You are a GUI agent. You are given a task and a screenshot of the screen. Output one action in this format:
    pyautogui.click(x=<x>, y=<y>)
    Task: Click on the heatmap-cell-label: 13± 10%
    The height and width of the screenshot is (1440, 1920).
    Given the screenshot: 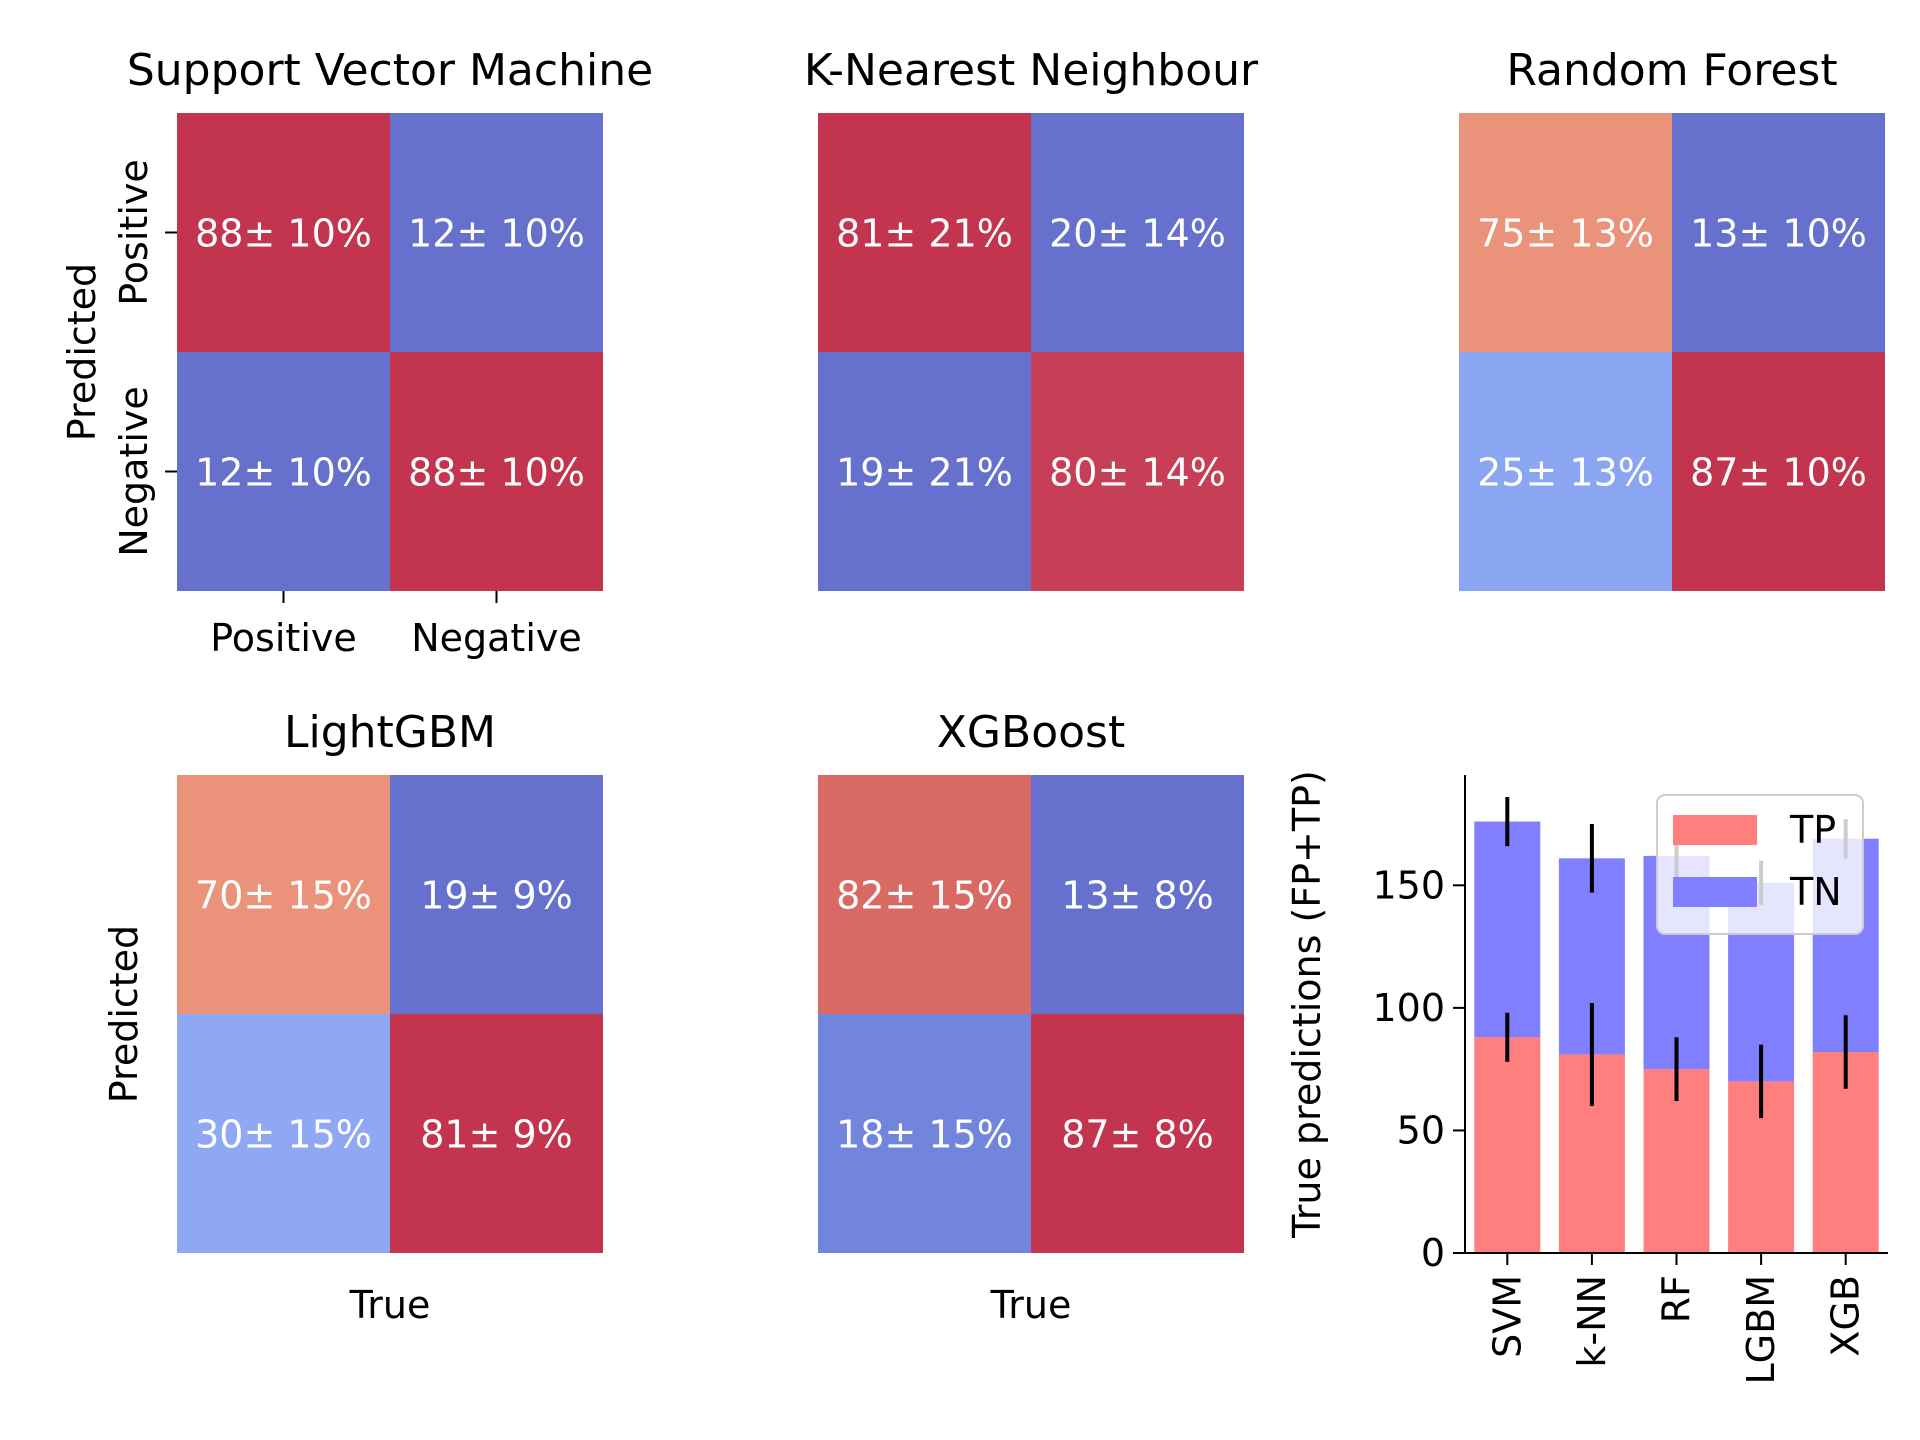 What is the action you would take?
    pyautogui.click(x=1778, y=234)
    